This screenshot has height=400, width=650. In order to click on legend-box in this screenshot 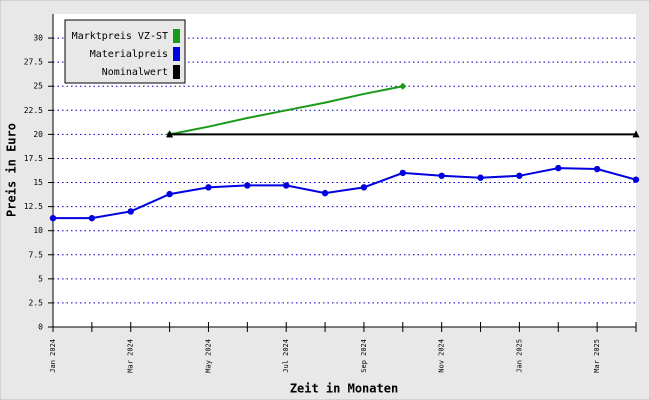, I will do `click(125, 51)`.